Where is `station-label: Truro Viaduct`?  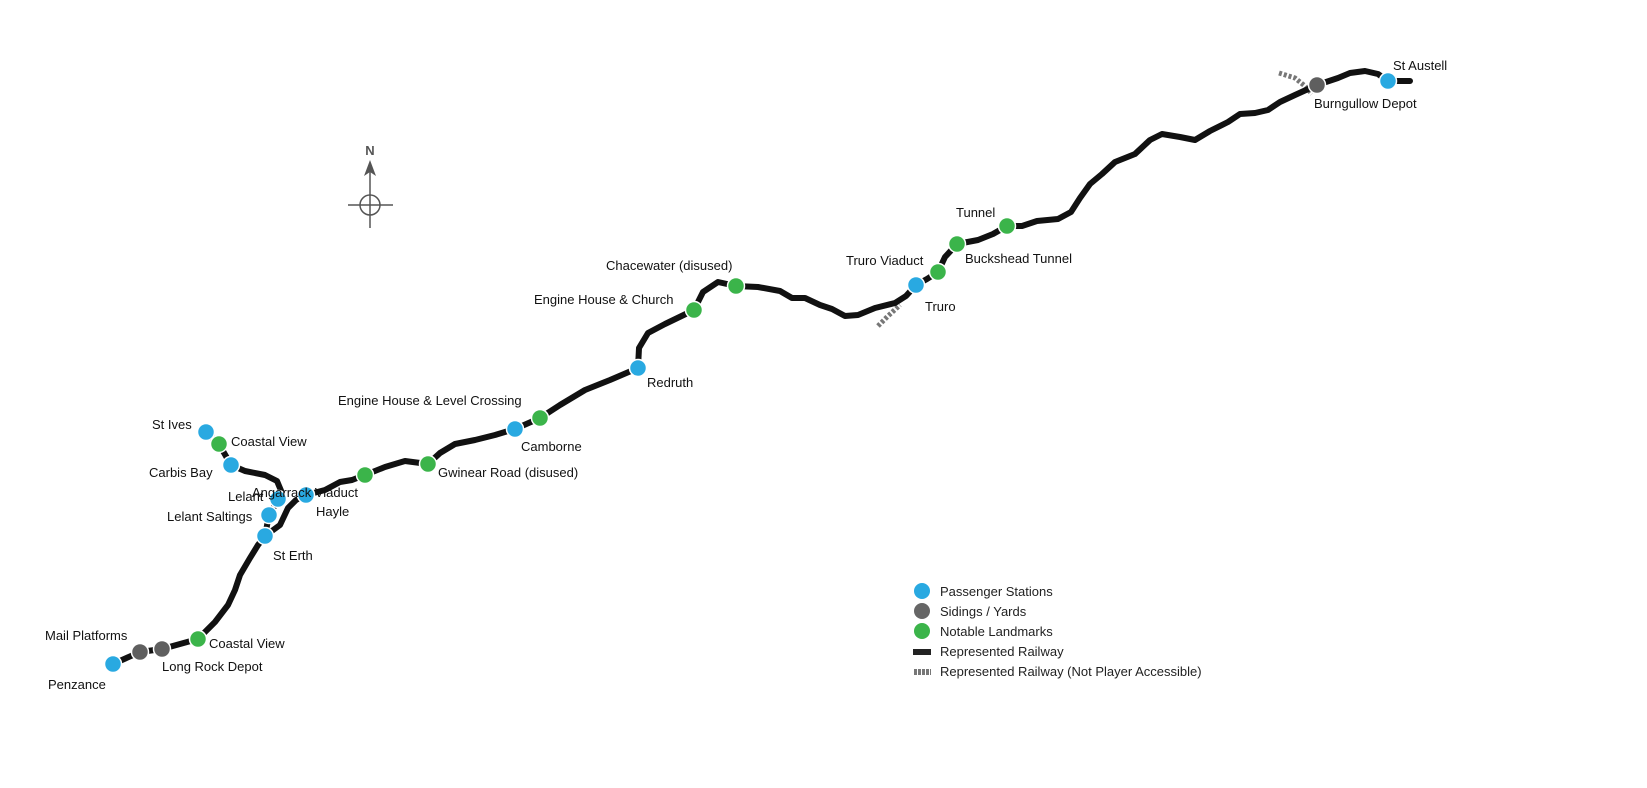
station-label: Truro Viaduct is located at coordinates (885, 260).